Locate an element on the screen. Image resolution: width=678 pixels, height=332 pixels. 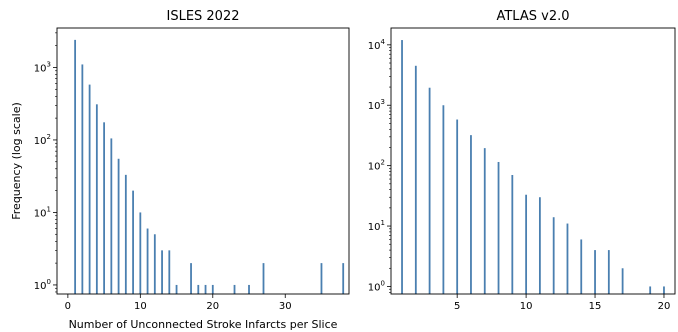
x-tick-label: 5 is located at coordinates (457, 306).